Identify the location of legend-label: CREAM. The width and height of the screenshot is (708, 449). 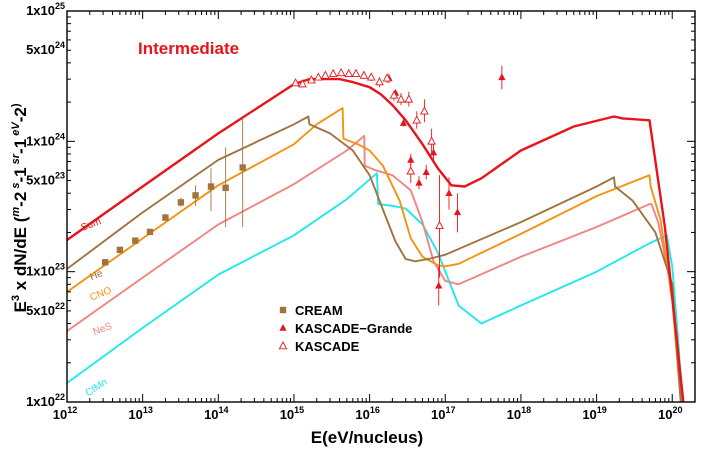
(319, 310).